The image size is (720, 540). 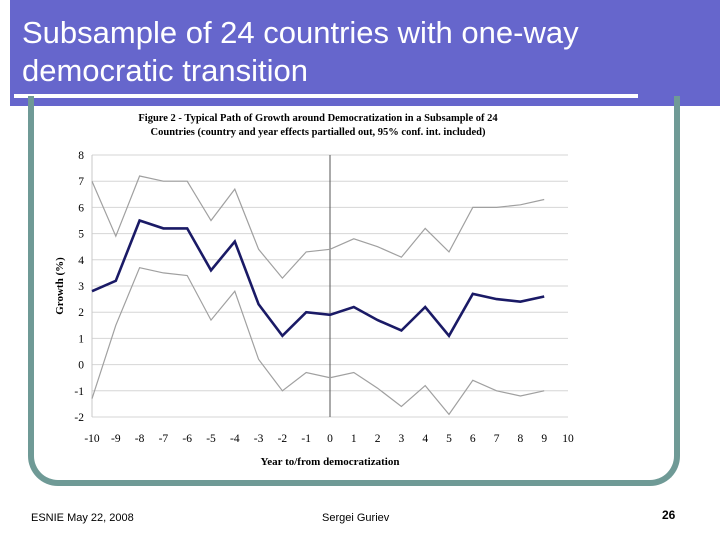 What do you see at coordinates (81, 156) in the screenshot?
I see `y-tick-label: 8` at bounding box center [81, 156].